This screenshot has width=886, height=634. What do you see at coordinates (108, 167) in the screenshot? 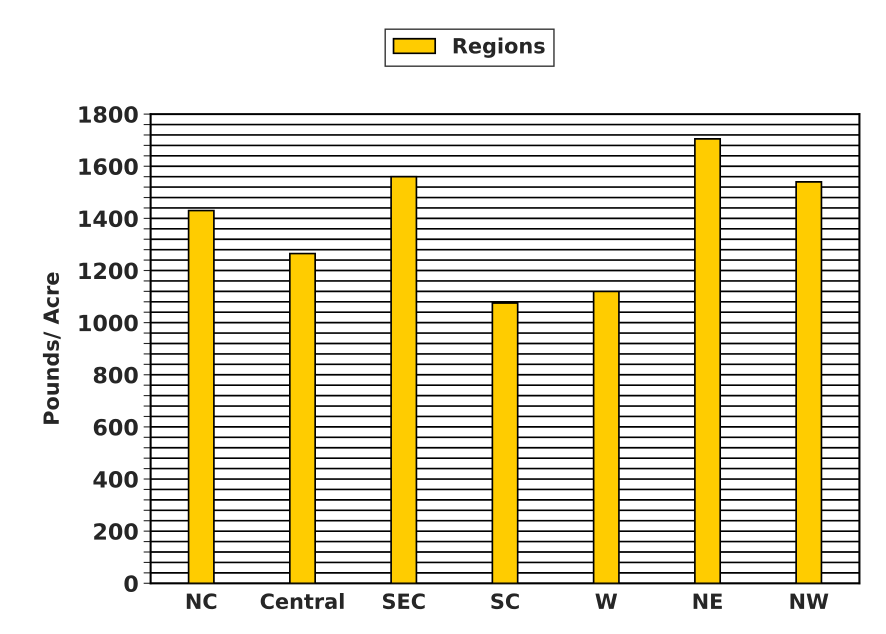
I see `y-tick-label: 1600` at bounding box center [108, 167].